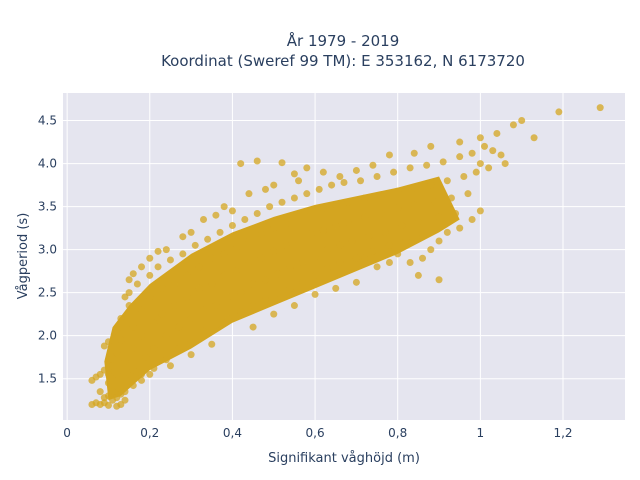 This screenshot has height=480, width=640. I want to click on y-tick-label: 3.5, so click(47, 207).